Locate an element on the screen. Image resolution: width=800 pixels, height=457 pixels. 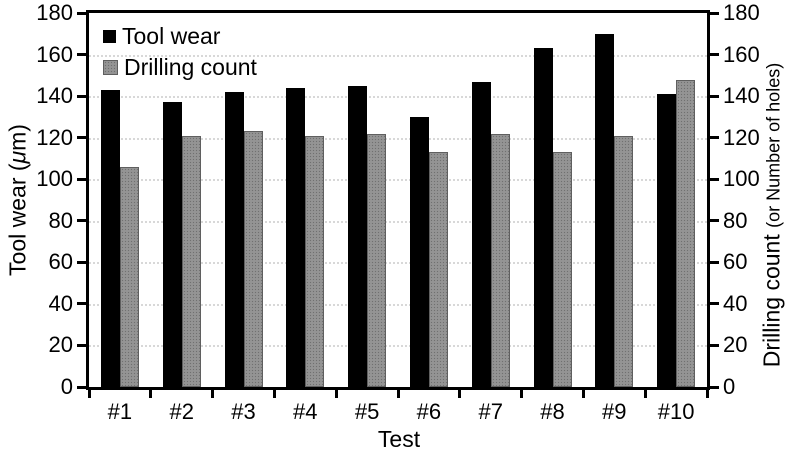
left-y-tick-label-80: 80 is located at coordinates (60, 220).